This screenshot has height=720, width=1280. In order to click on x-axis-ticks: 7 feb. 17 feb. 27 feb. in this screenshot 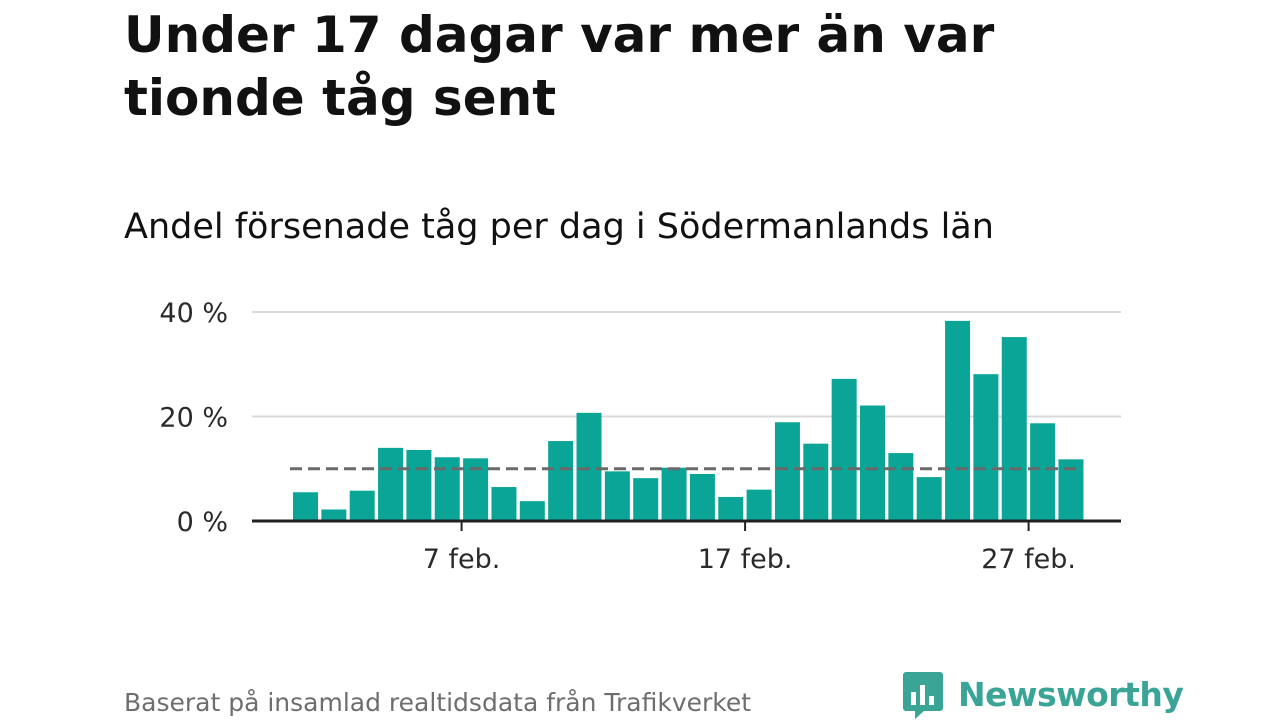, I will do `click(749, 548)`.